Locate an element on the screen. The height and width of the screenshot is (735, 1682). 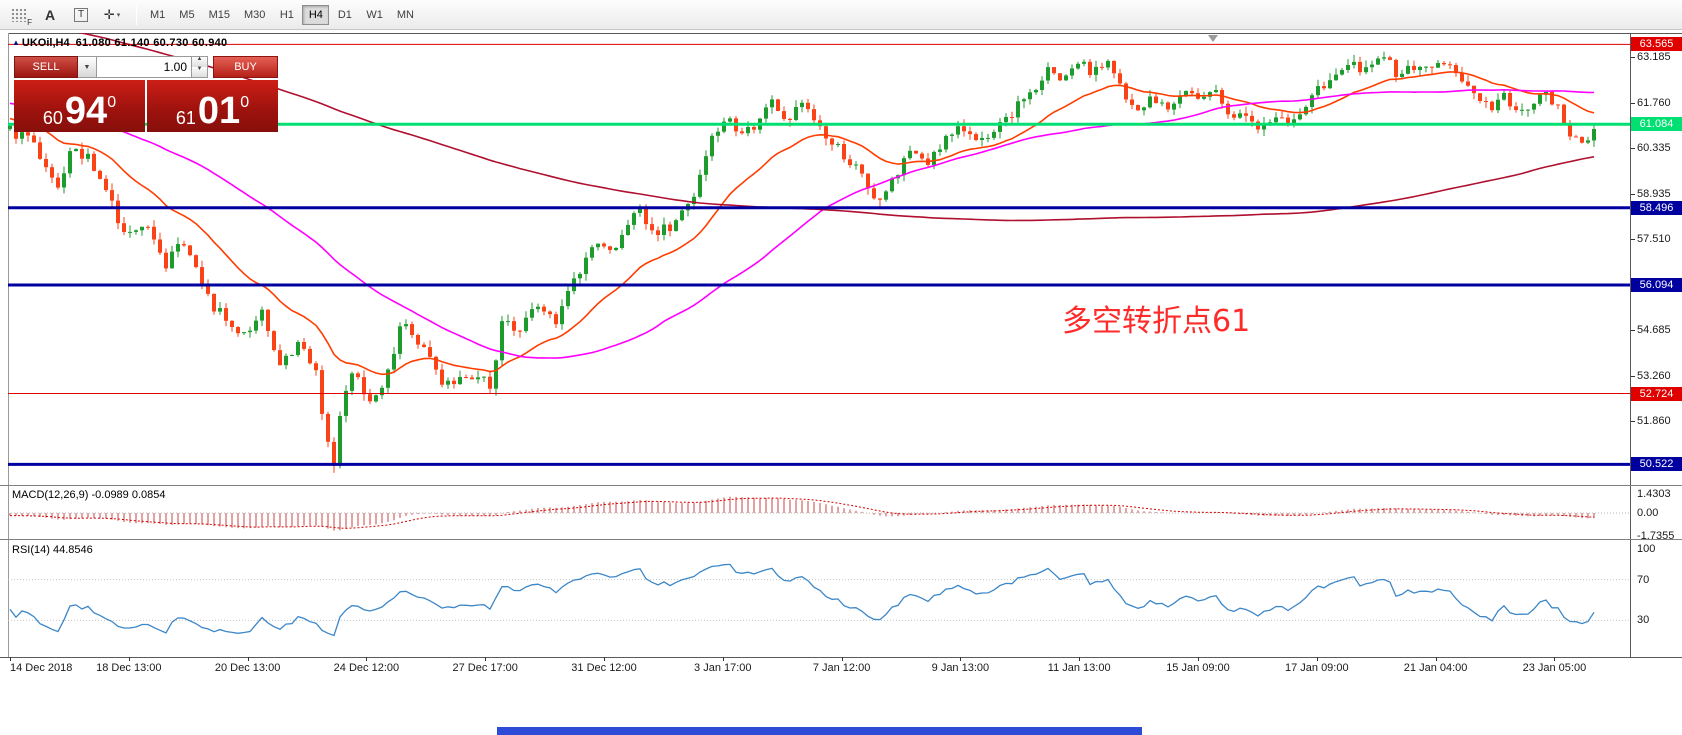
timeframe-button-m5: M5 is located at coordinates (186, 15).